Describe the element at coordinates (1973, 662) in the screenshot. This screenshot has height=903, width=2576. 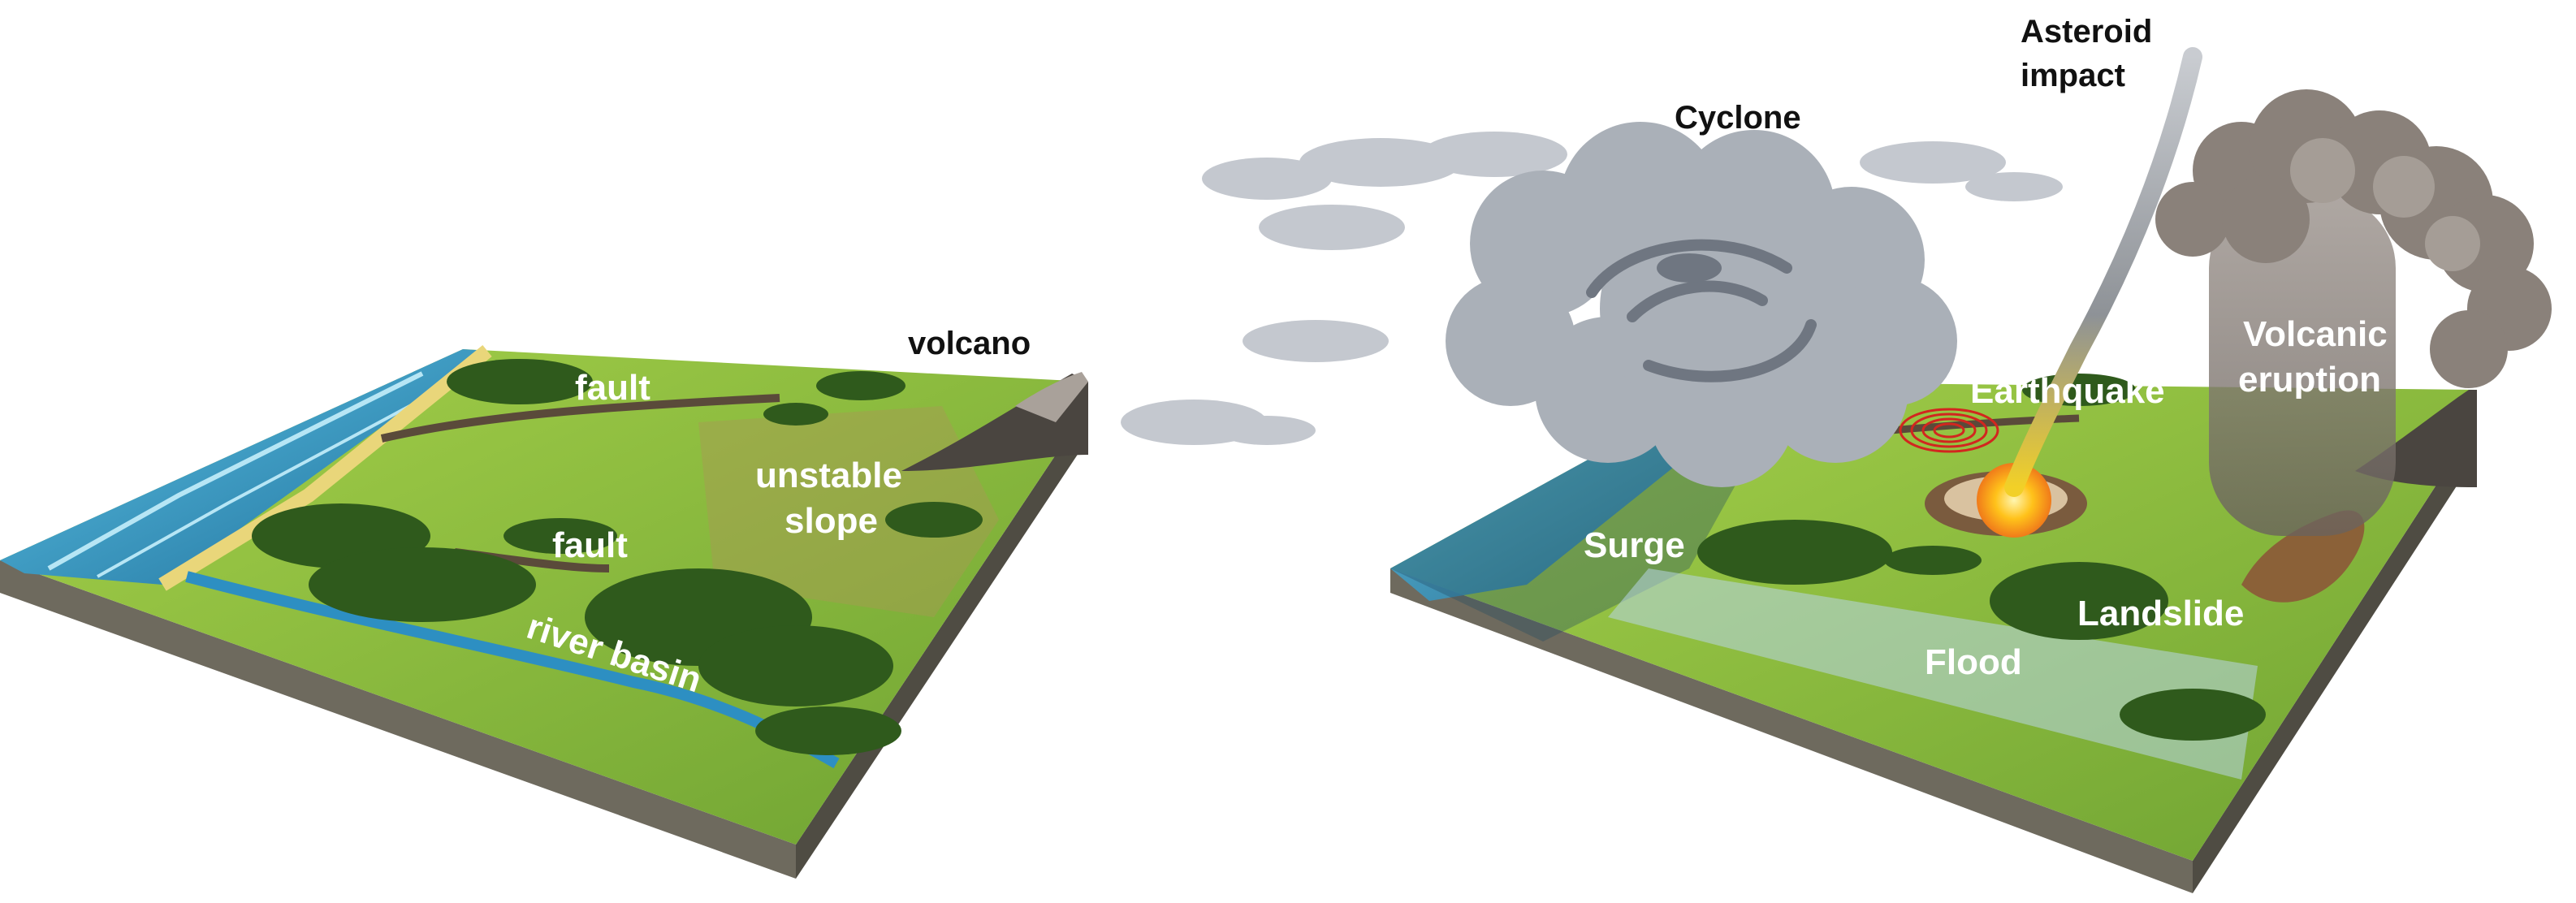
I see `label-flood: Flood` at that location.